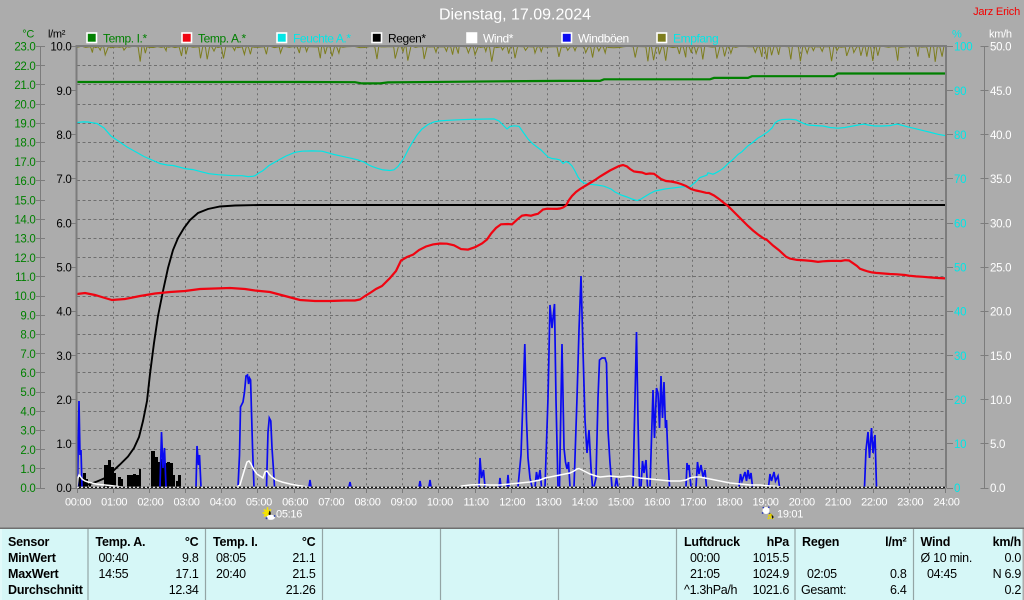  Describe the element at coordinates (1007, 574) in the screenshot. I see `svg-text: N 6.9` at that location.